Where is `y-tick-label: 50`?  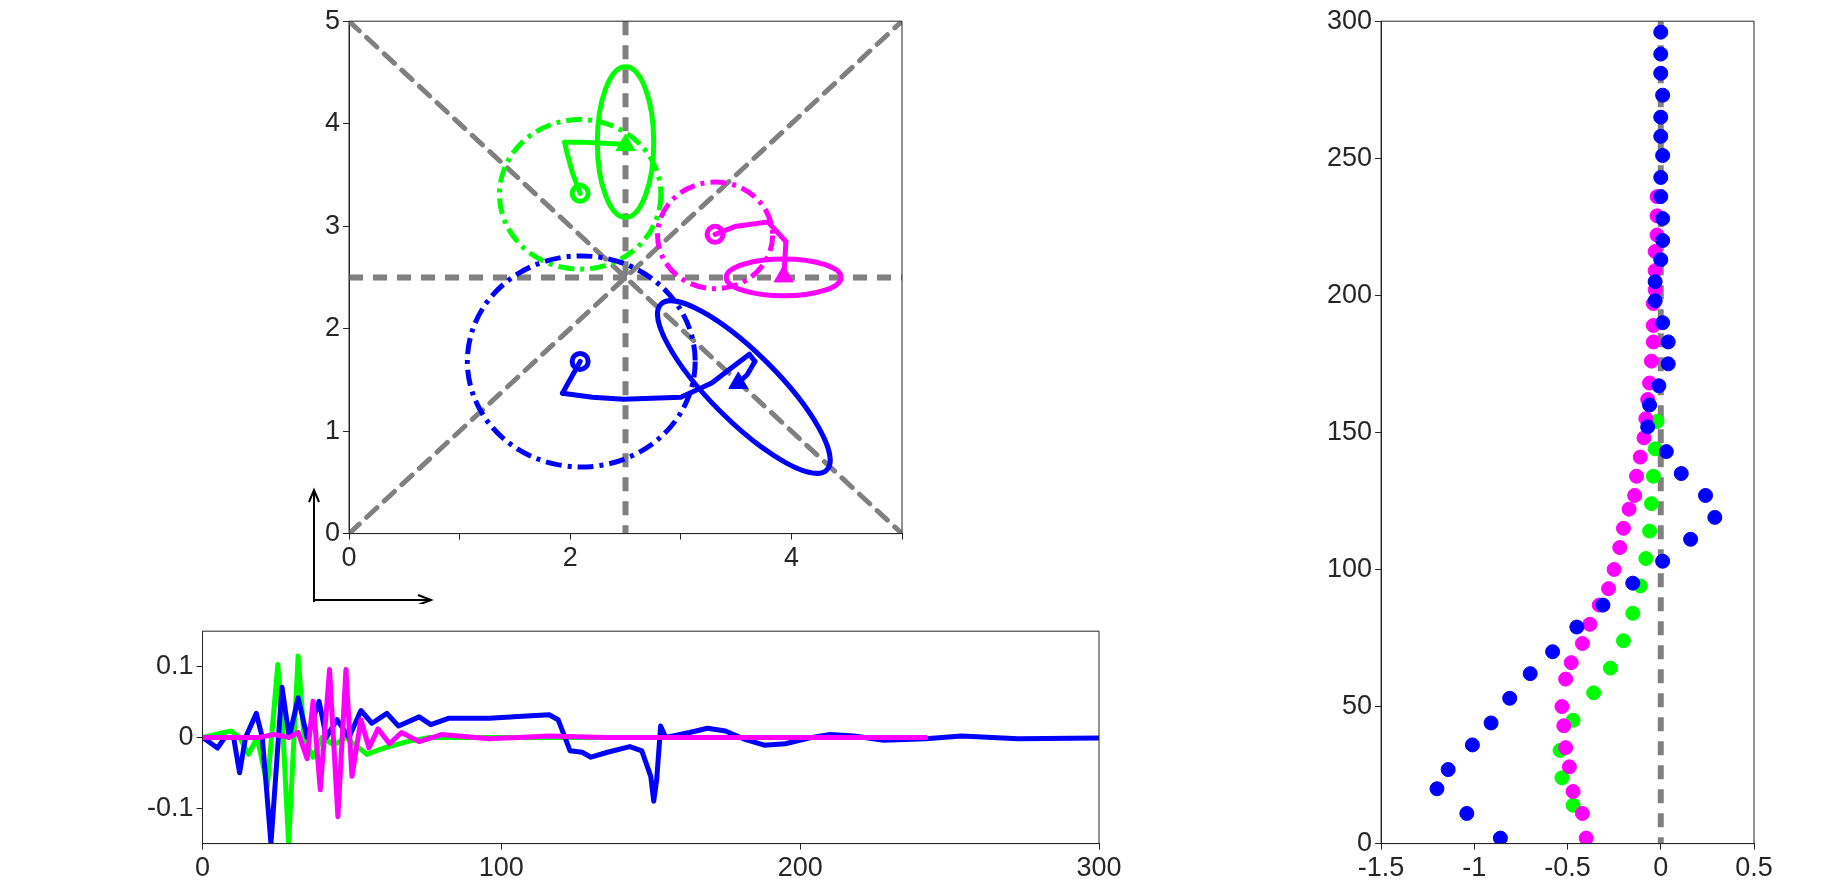
y-tick-label: 50 is located at coordinates (1357, 704).